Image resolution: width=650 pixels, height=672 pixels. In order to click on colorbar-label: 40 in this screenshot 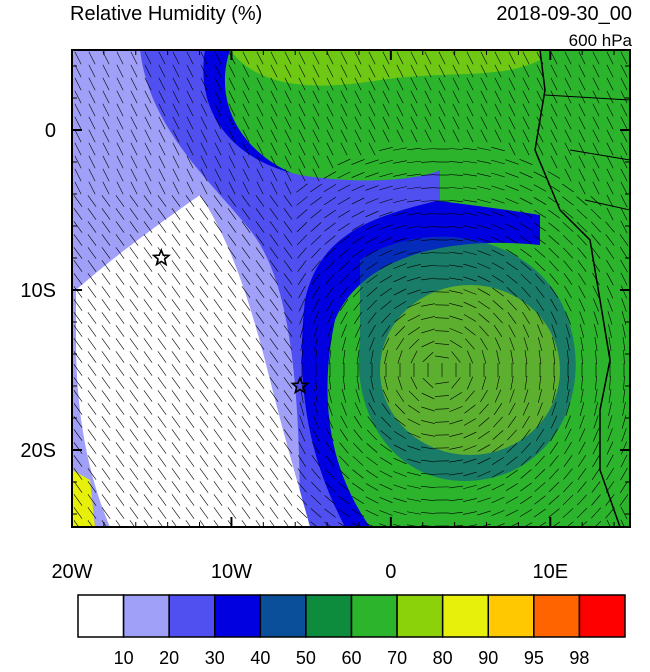, I will do `click(260, 657)`.